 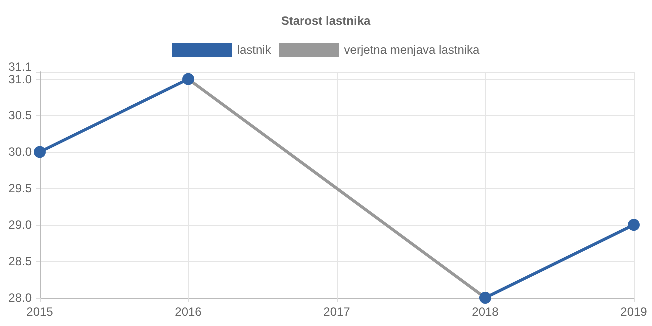 I want to click on y-tick-label: 29.5, so click(x=20, y=189).